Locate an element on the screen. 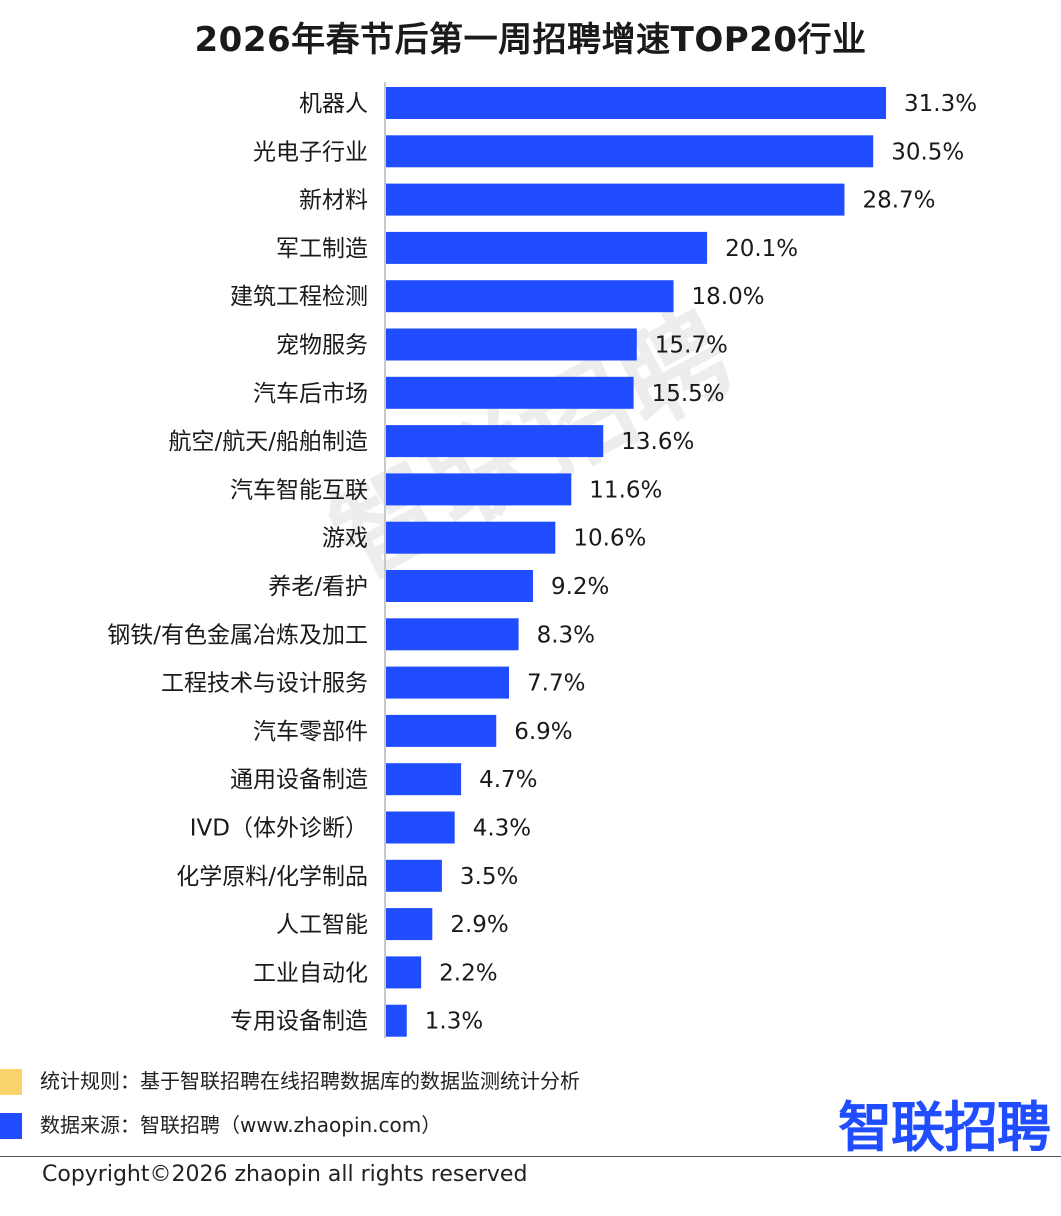 The width and height of the screenshot is (1061, 1216). category-label: 汽车智能互联 is located at coordinates (299, 490).